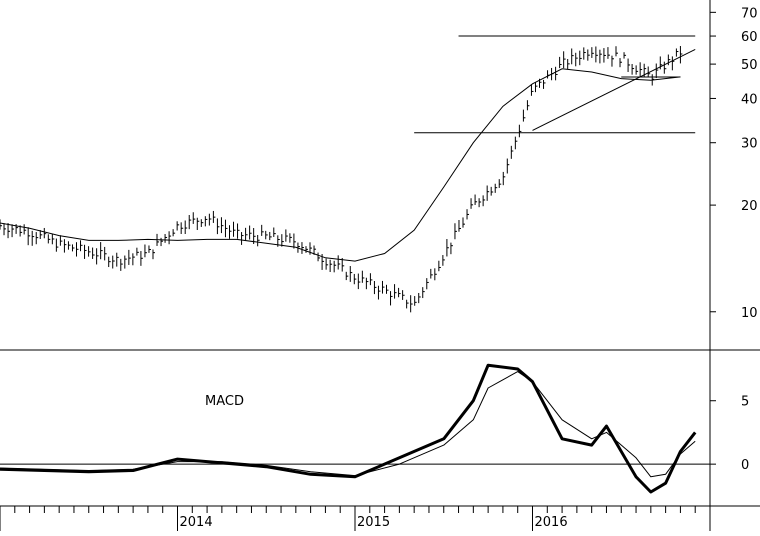  Describe the element at coordinates (749, 99) in the screenshot. I see `price-tick-label: 40` at that location.